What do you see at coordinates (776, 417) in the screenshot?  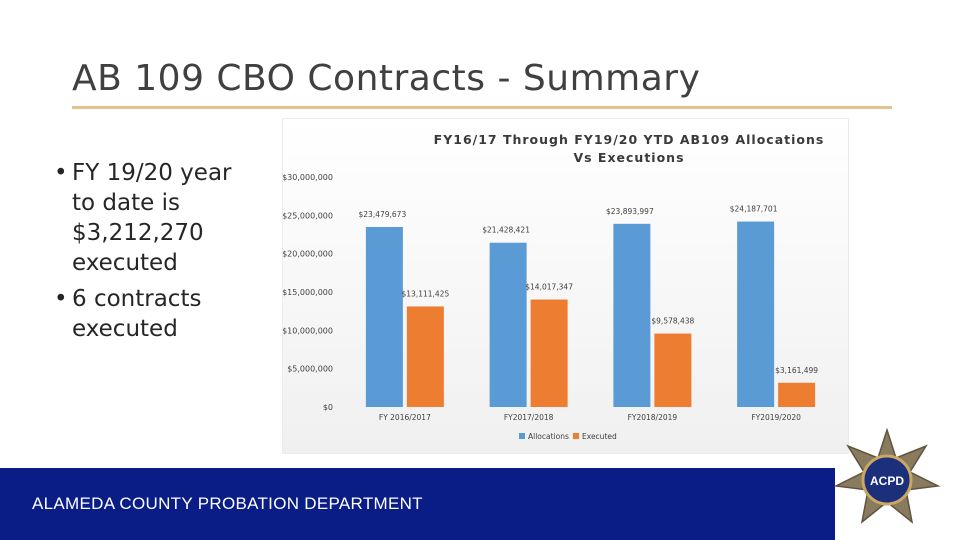 I see `x-tick-label: FY2019/2020` at bounding box center [776, 417].